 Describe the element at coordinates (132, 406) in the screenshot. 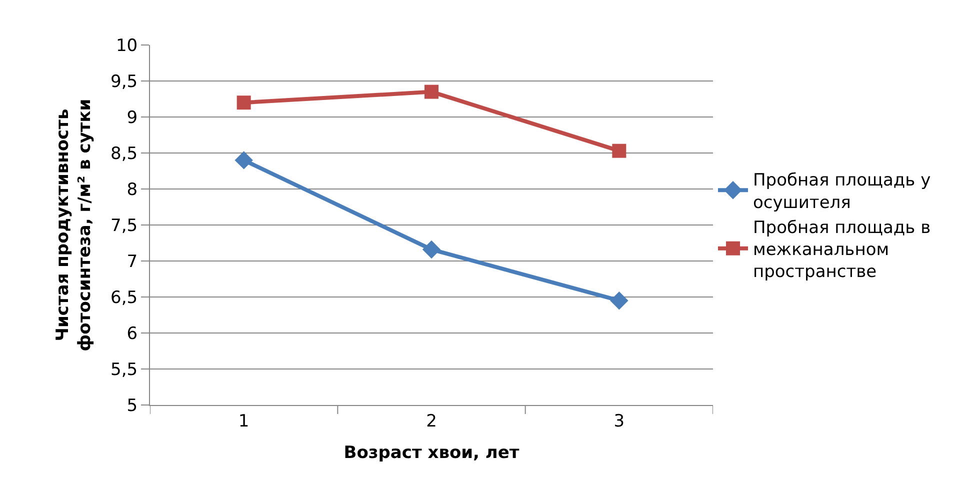

I see `y-tick-label: 5` at that location.